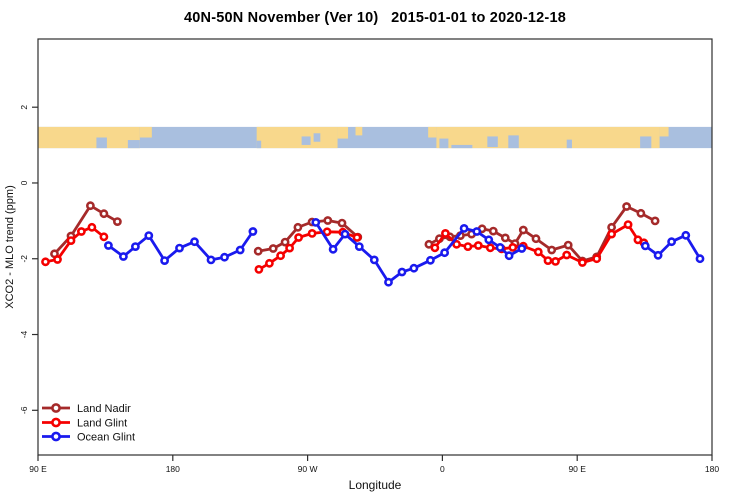 The image size is (750, 500). What do you see at coordinates (102, 423) in the screenshot?
I see `legend-item-land-glint: Land Glint` at bounding box center [102, 423].